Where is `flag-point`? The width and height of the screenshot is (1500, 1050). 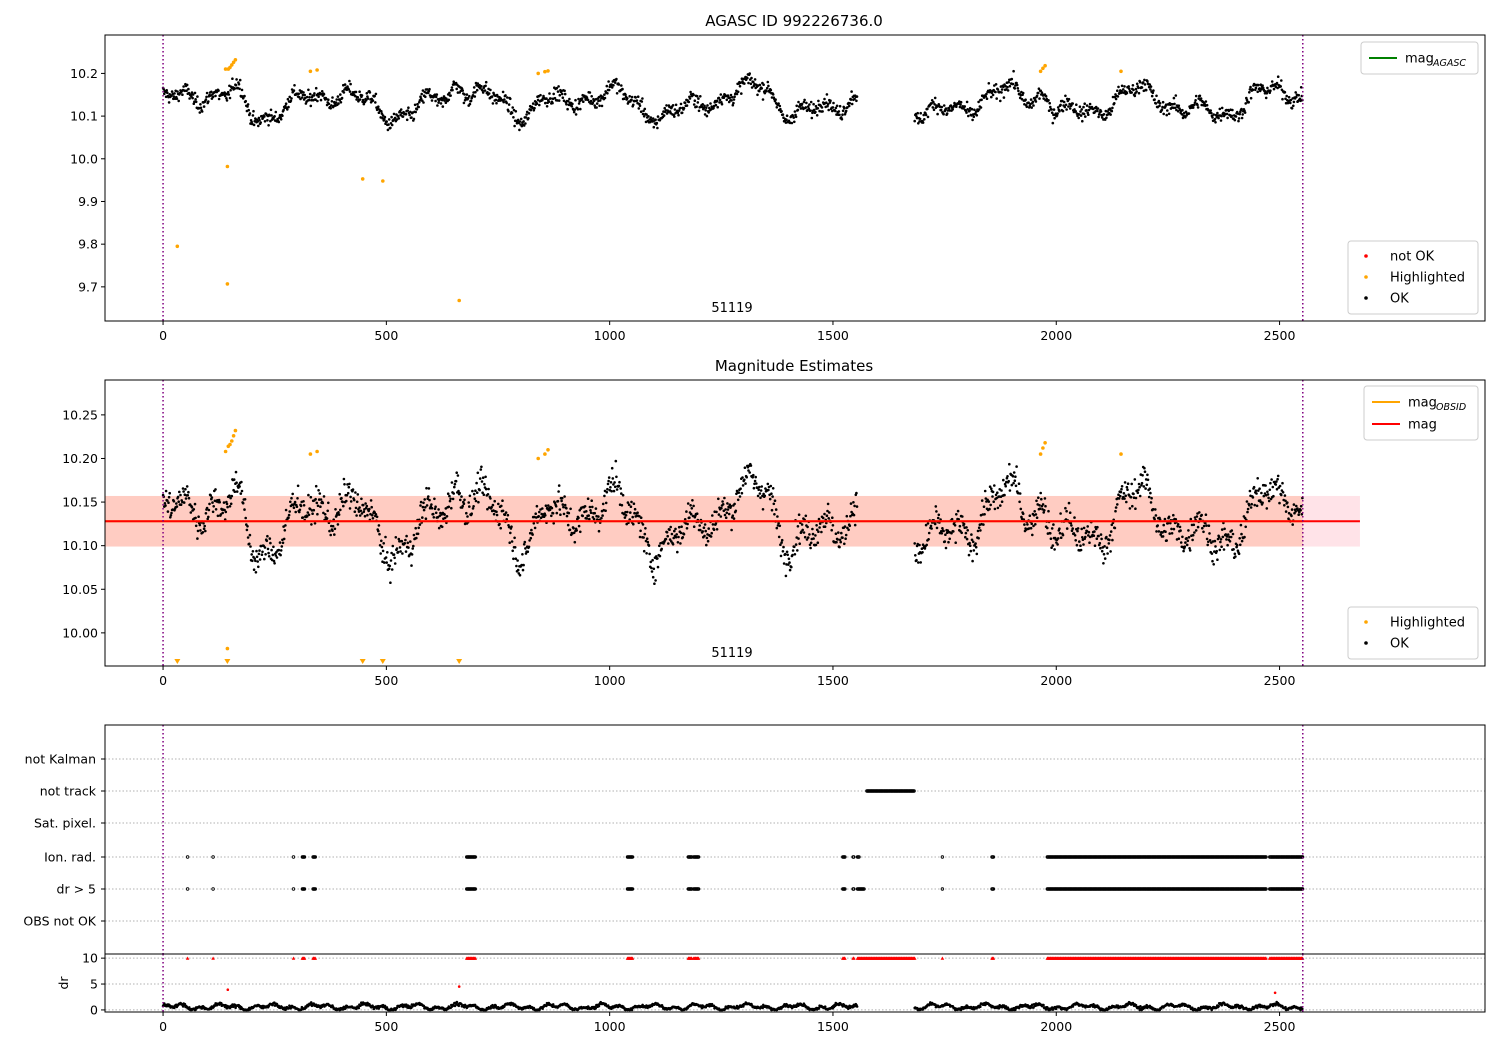 flag-point is located at coordinates (293, 889).